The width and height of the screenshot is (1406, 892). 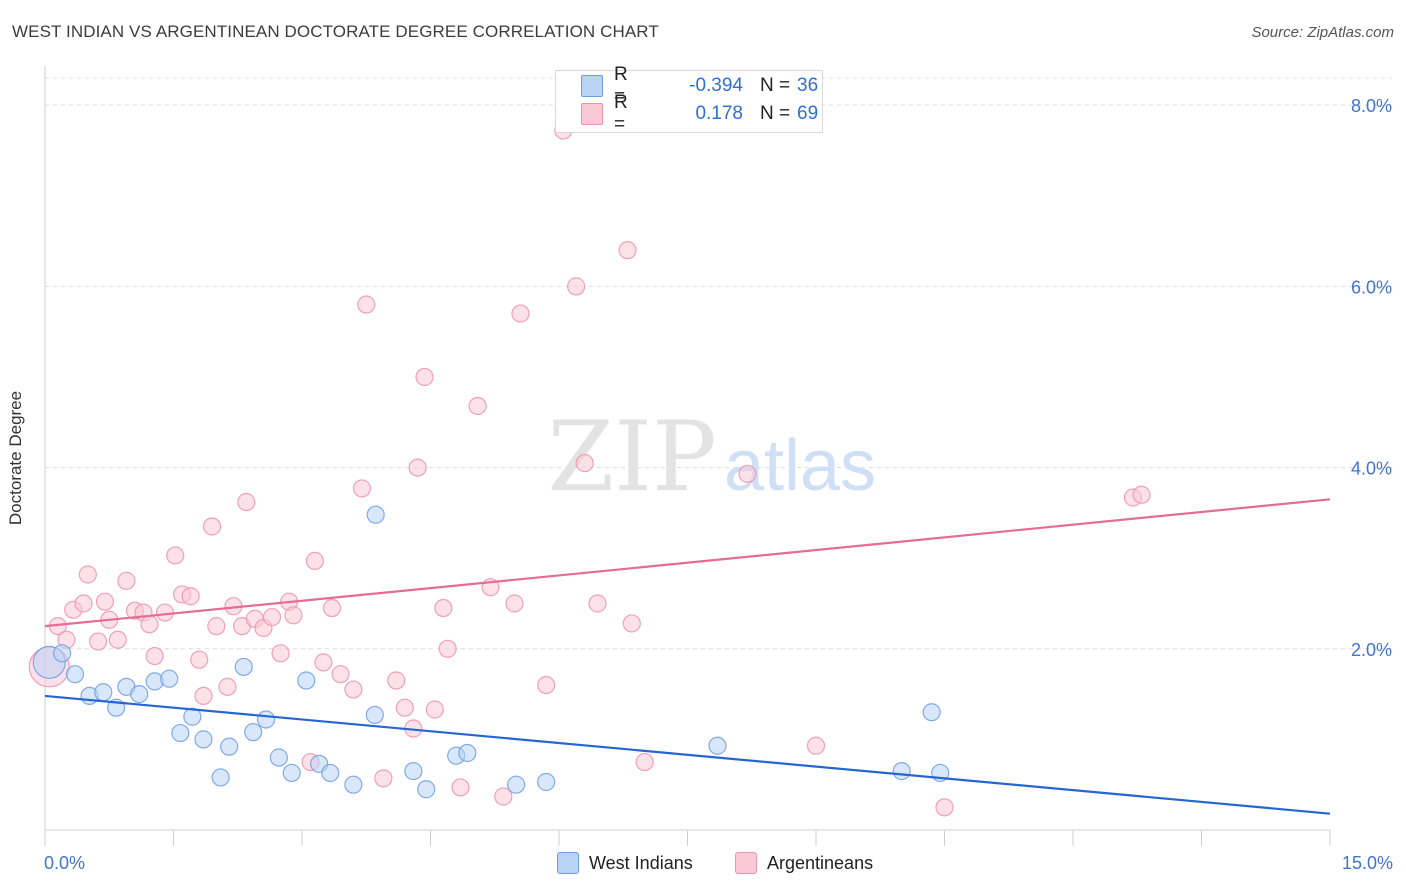 What do you see at coordinates (1371, 650) in the screenshot?
I see `y-tick-label: 2.0%` at bounding box center [1371, 650].